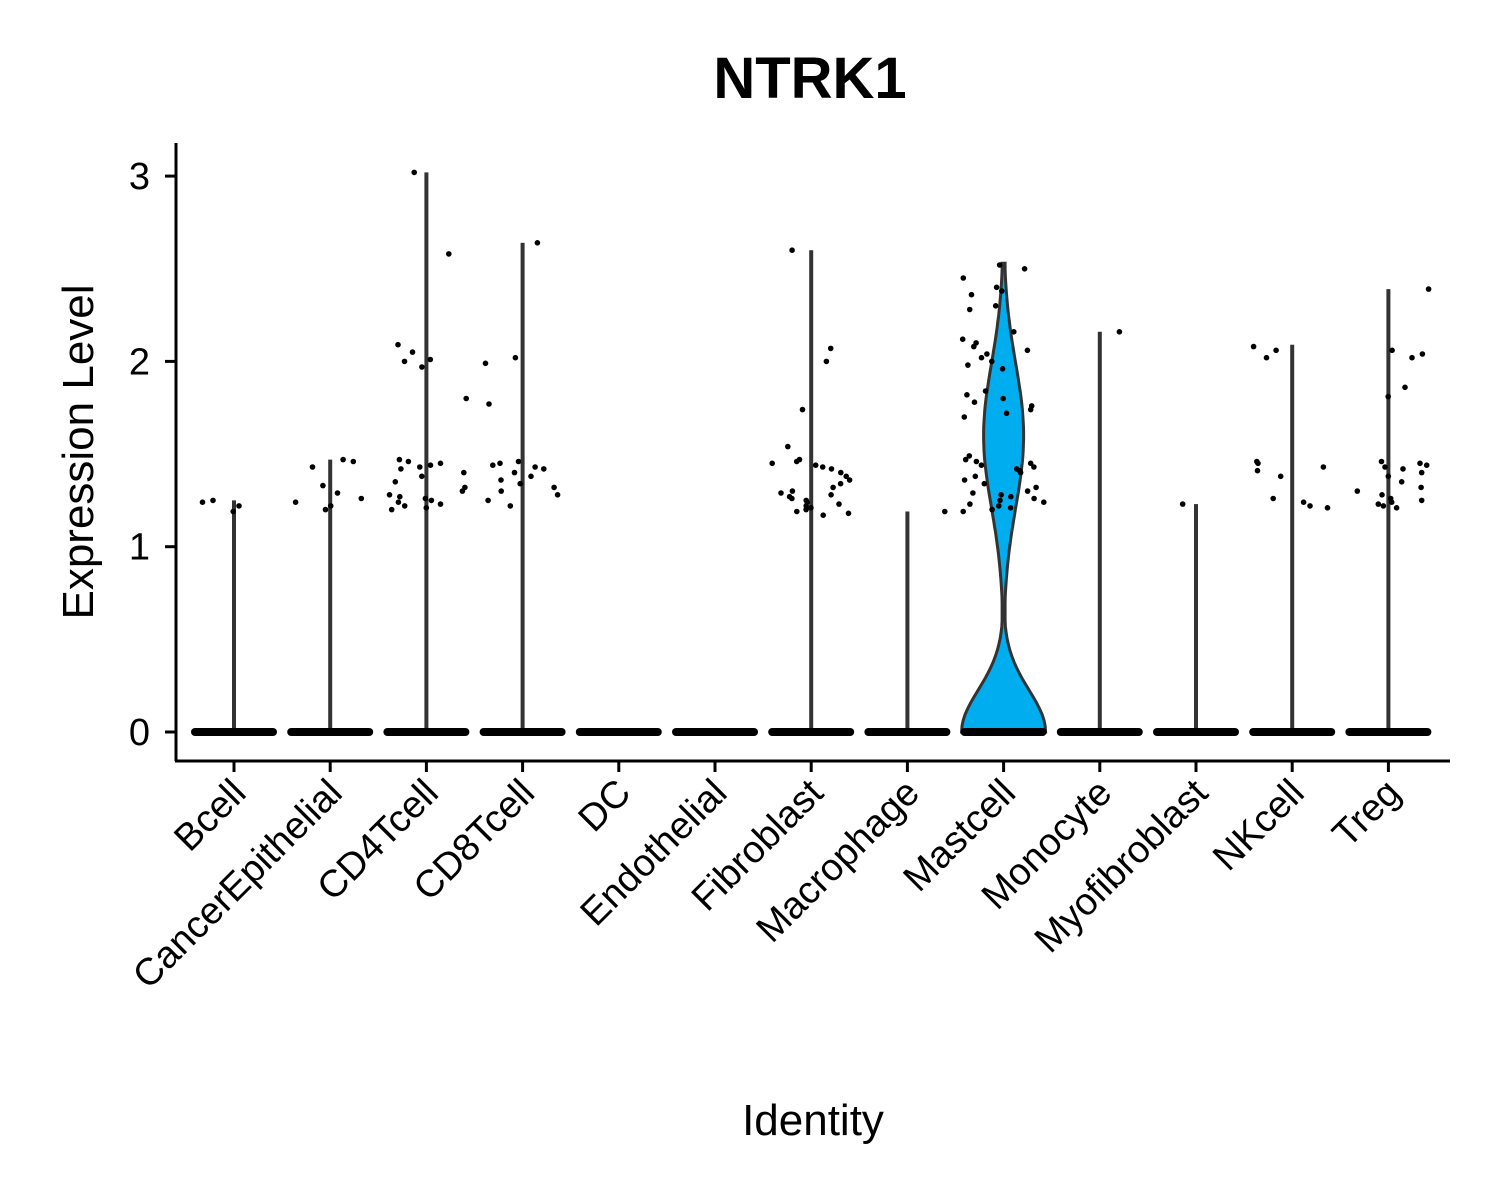  What do you see at coordinates (330, 732) in the screenshot?
I see `zero-points-cancerepithelial` at bounding box center [330, 732].